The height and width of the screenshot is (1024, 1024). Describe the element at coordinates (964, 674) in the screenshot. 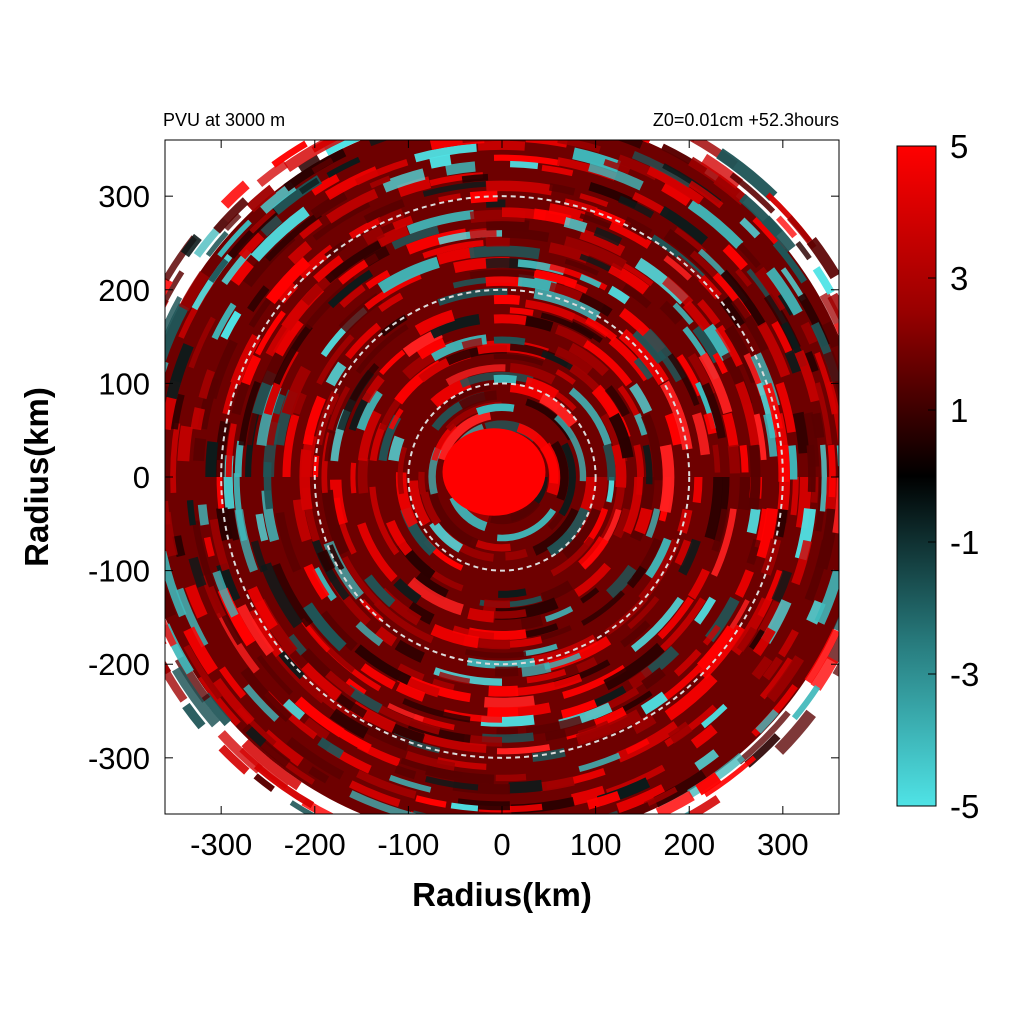

I see `colorbar-tick-label: -3` at that location.